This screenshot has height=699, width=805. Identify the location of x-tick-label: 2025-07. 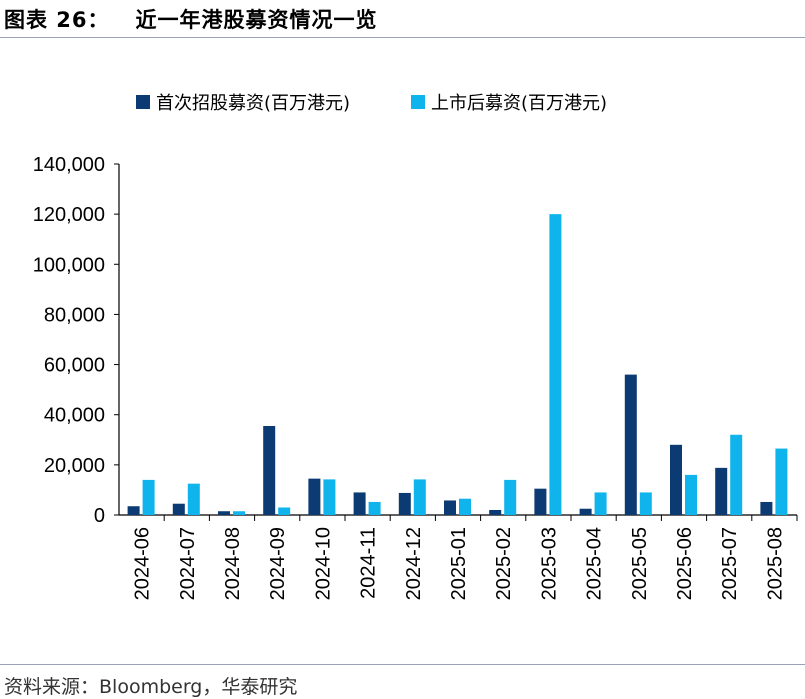
(730, 563).